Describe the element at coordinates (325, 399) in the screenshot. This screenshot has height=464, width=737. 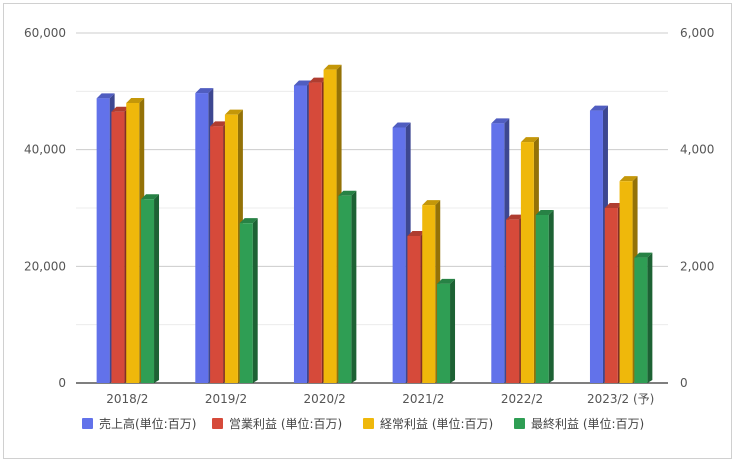
I see `x-tick-label: 2020/2` at that location.